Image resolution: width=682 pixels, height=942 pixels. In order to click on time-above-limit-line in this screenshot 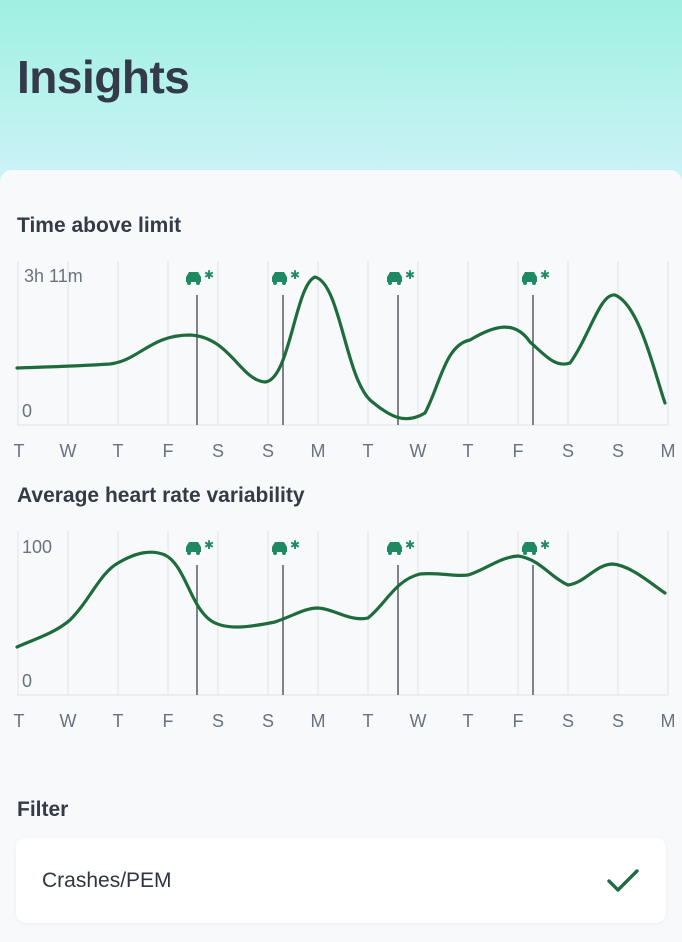, I will do `click(341, 348)`.